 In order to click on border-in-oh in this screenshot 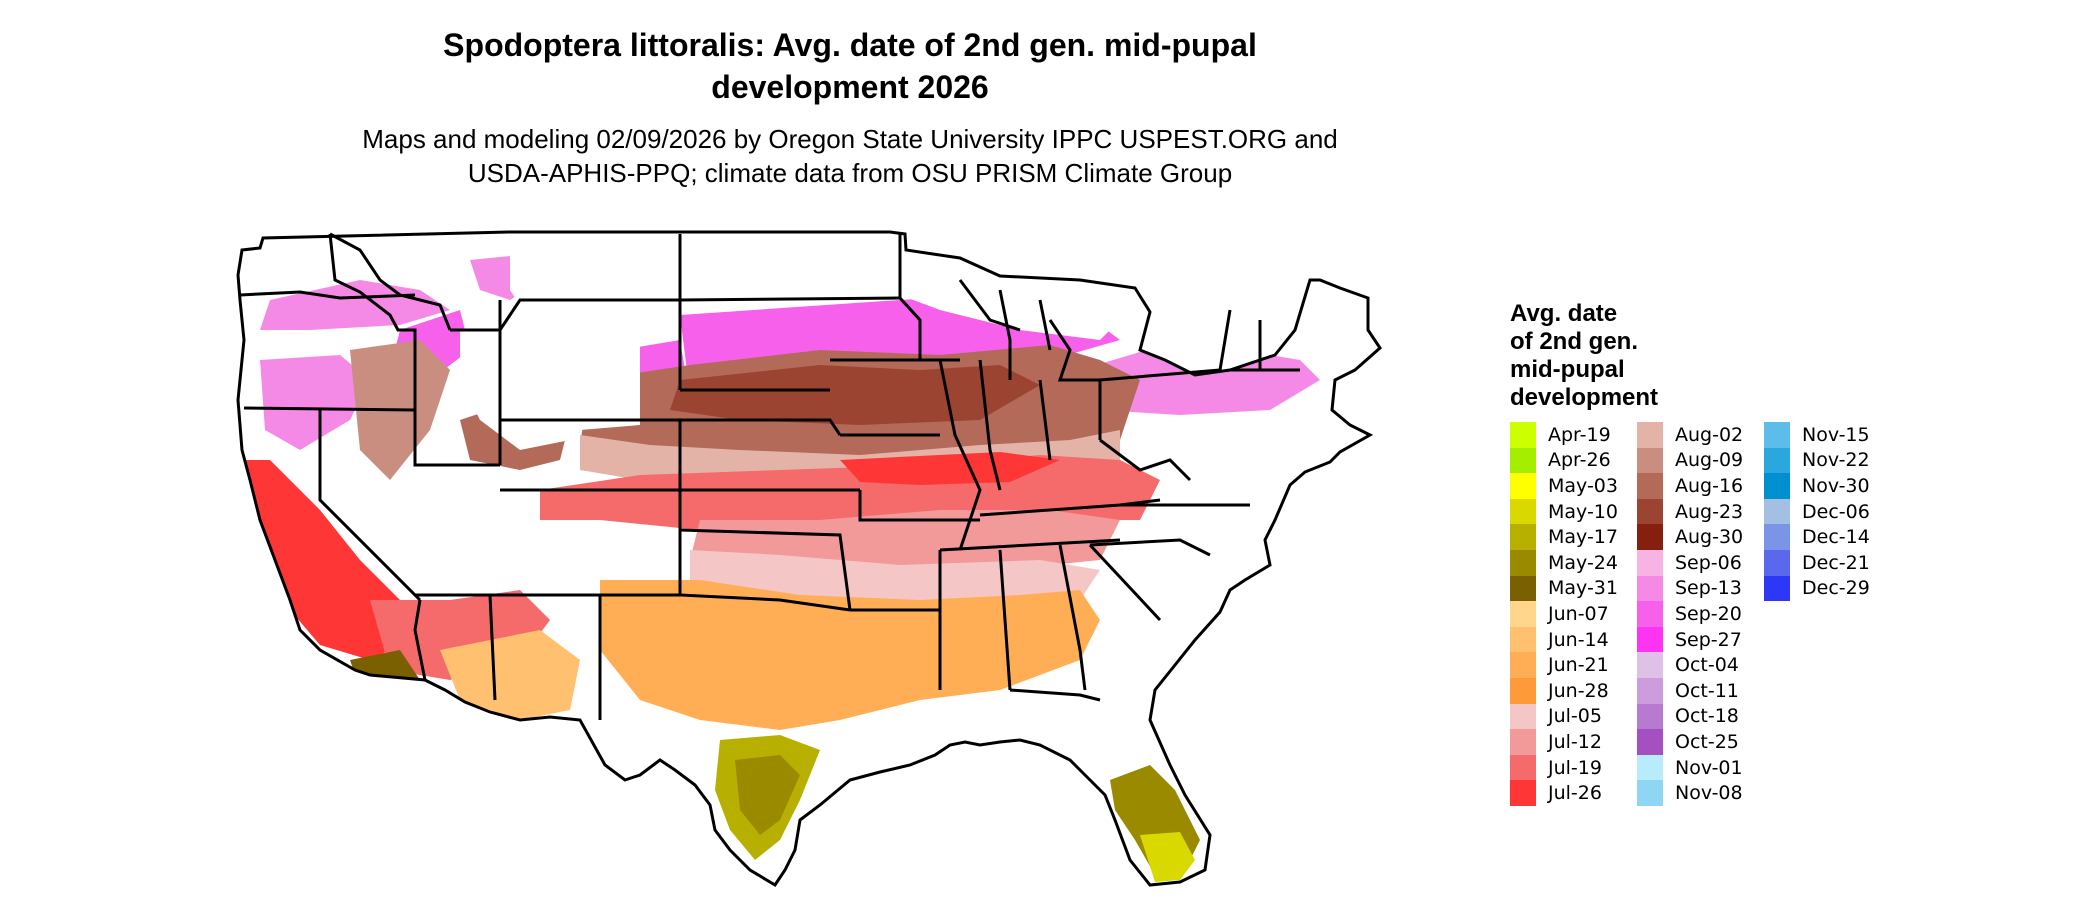, I will do `click(1045, 420)`.